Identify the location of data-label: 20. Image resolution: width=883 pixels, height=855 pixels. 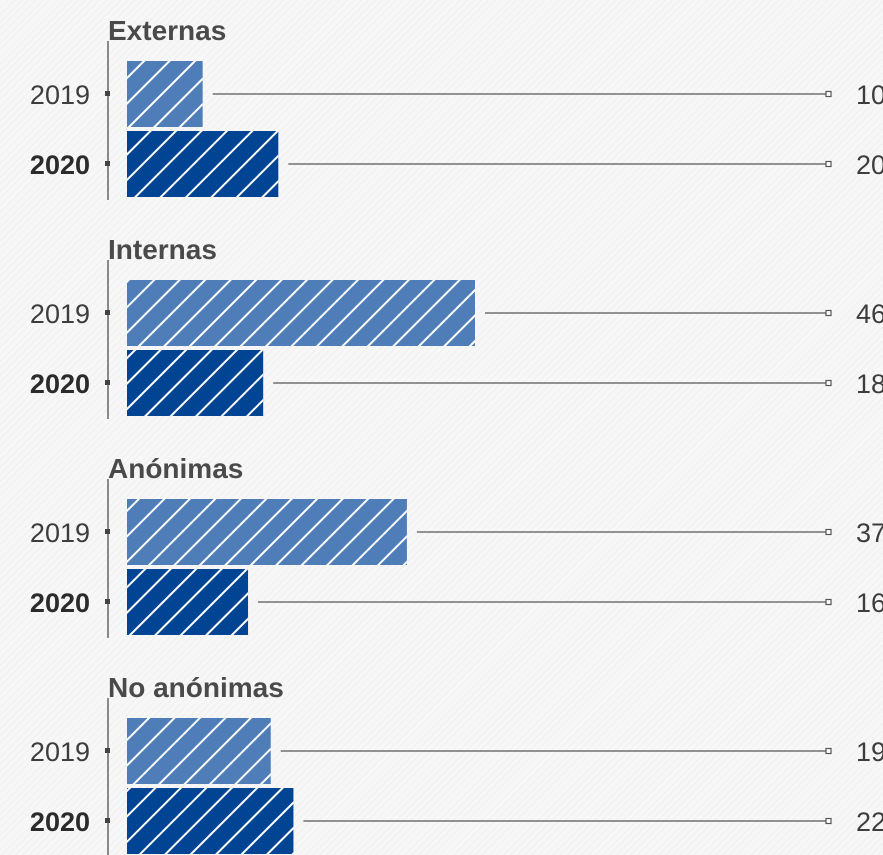
(869, 165).